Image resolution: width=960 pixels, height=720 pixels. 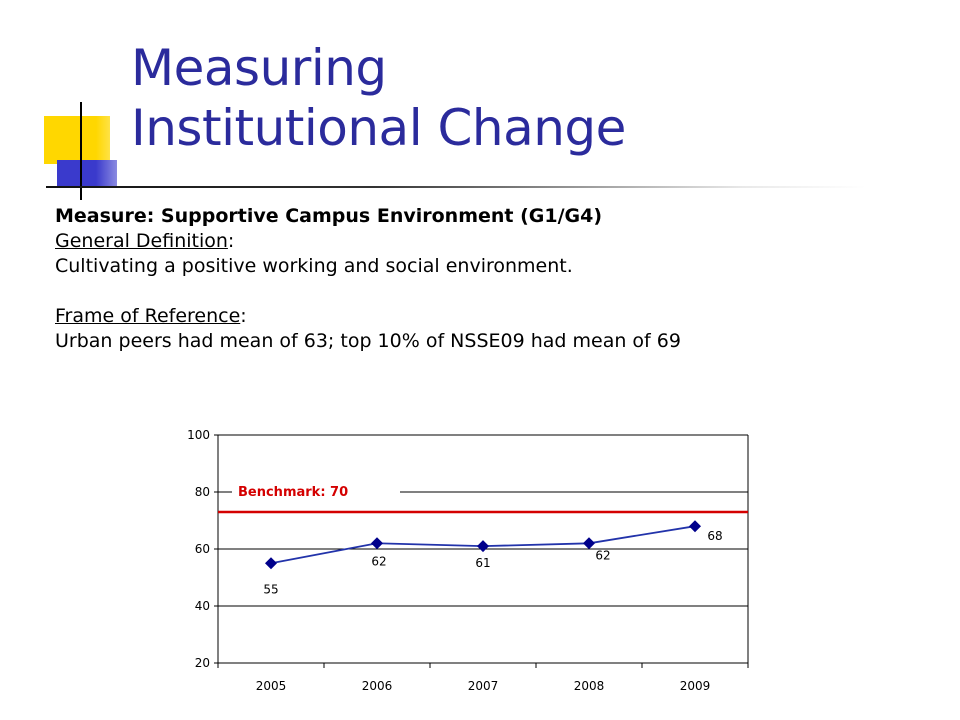 I want to click on x-tick-label: 2006, so click(x=377, y=686).